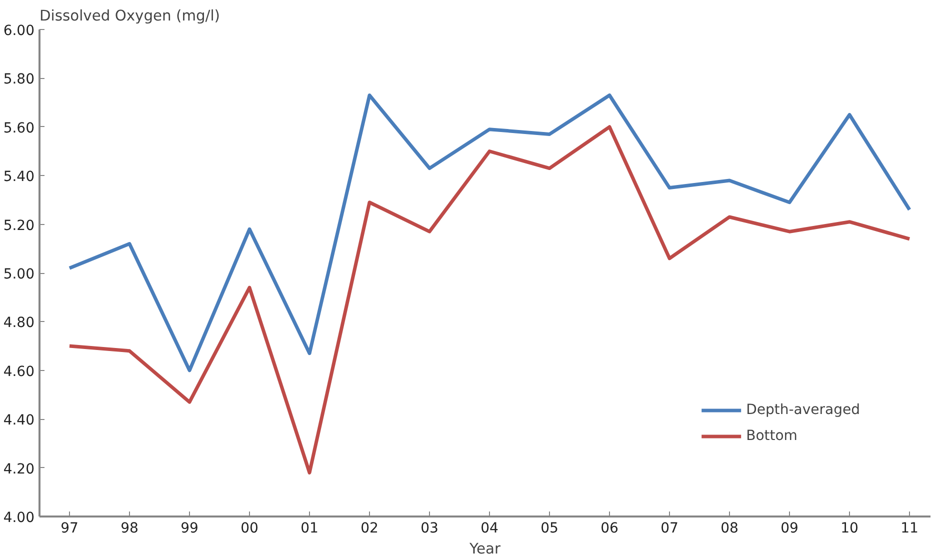 The image size is (945, 560). Describe the element at coordinates (789, 528) in the screenshot. I see `x-tick-label: 09` at that location.